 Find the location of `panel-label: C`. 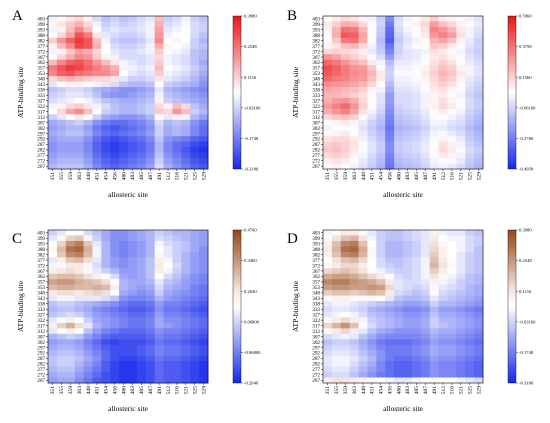

panel-label: C is located at coordinates (17, 239).